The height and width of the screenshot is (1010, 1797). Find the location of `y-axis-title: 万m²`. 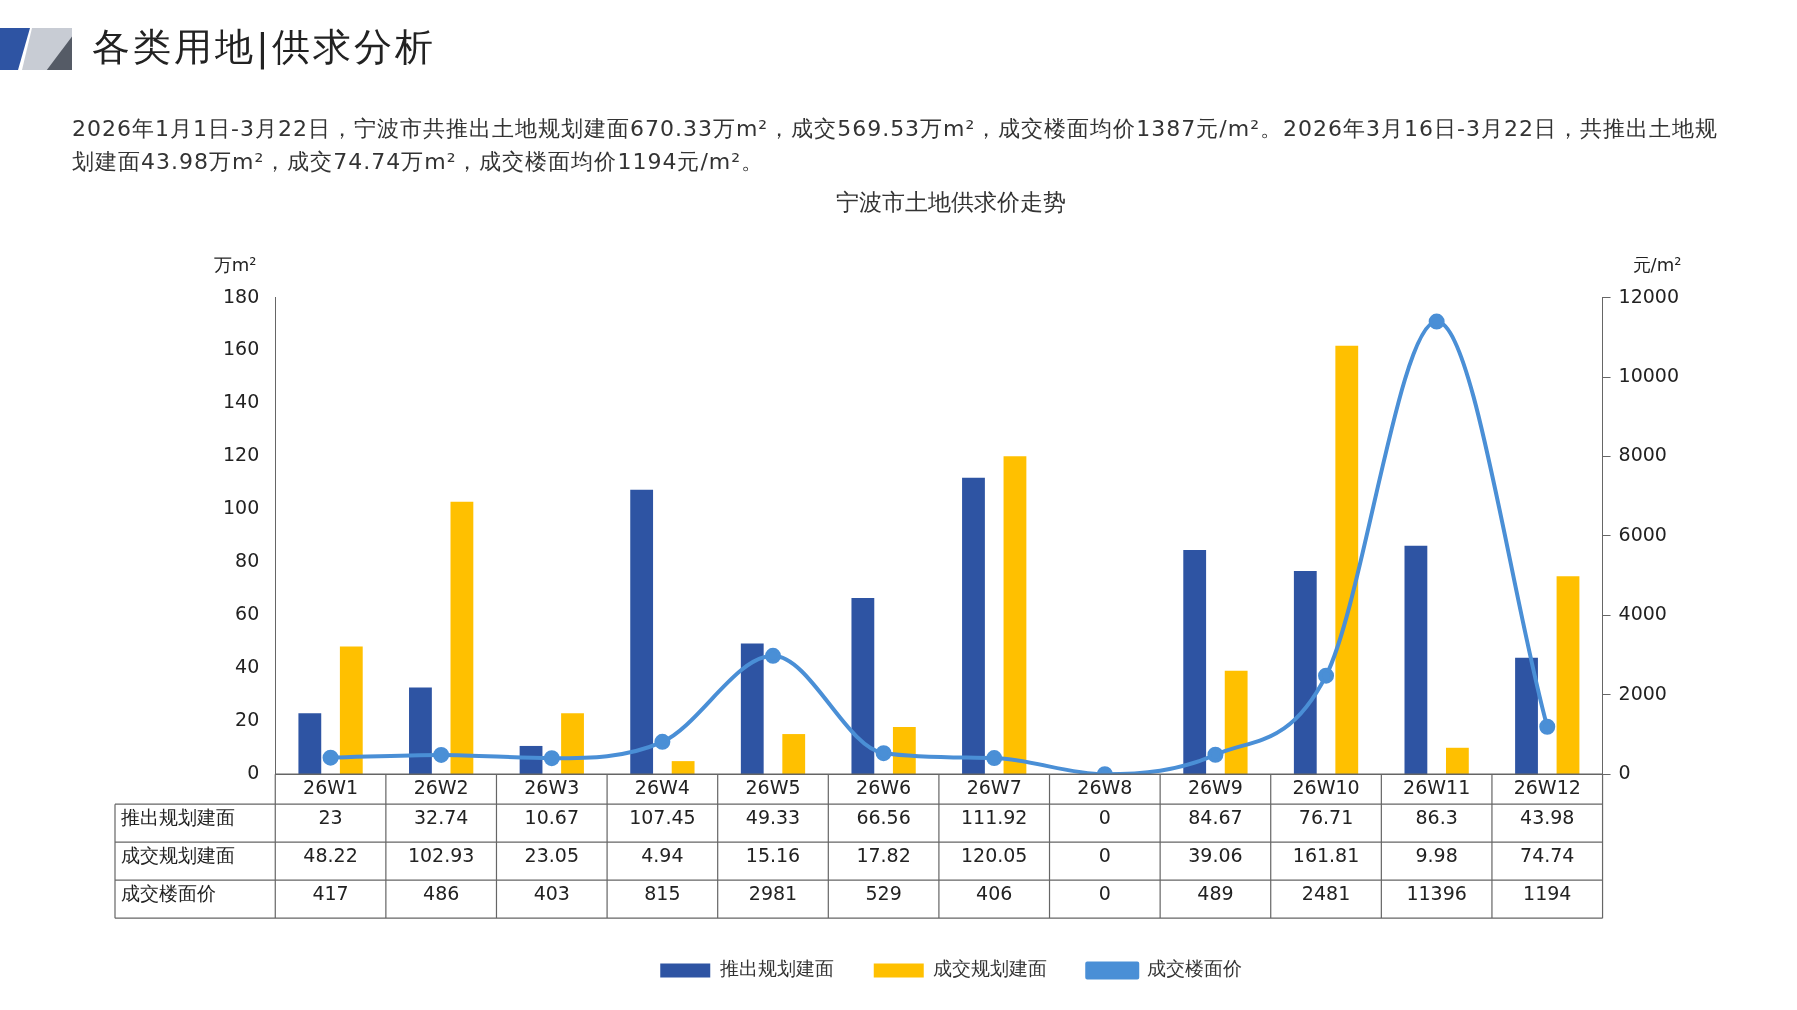

y-axis-title: 万m² is located at coordinates (235, 265).